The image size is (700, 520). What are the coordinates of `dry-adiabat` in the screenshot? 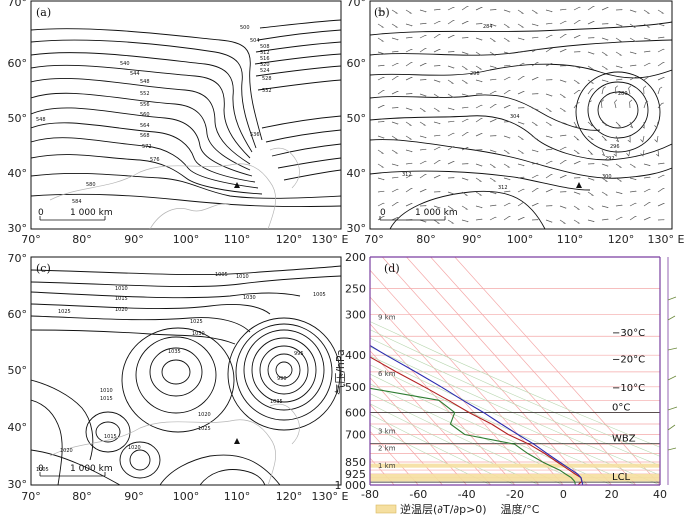 It's located at (467, 439).